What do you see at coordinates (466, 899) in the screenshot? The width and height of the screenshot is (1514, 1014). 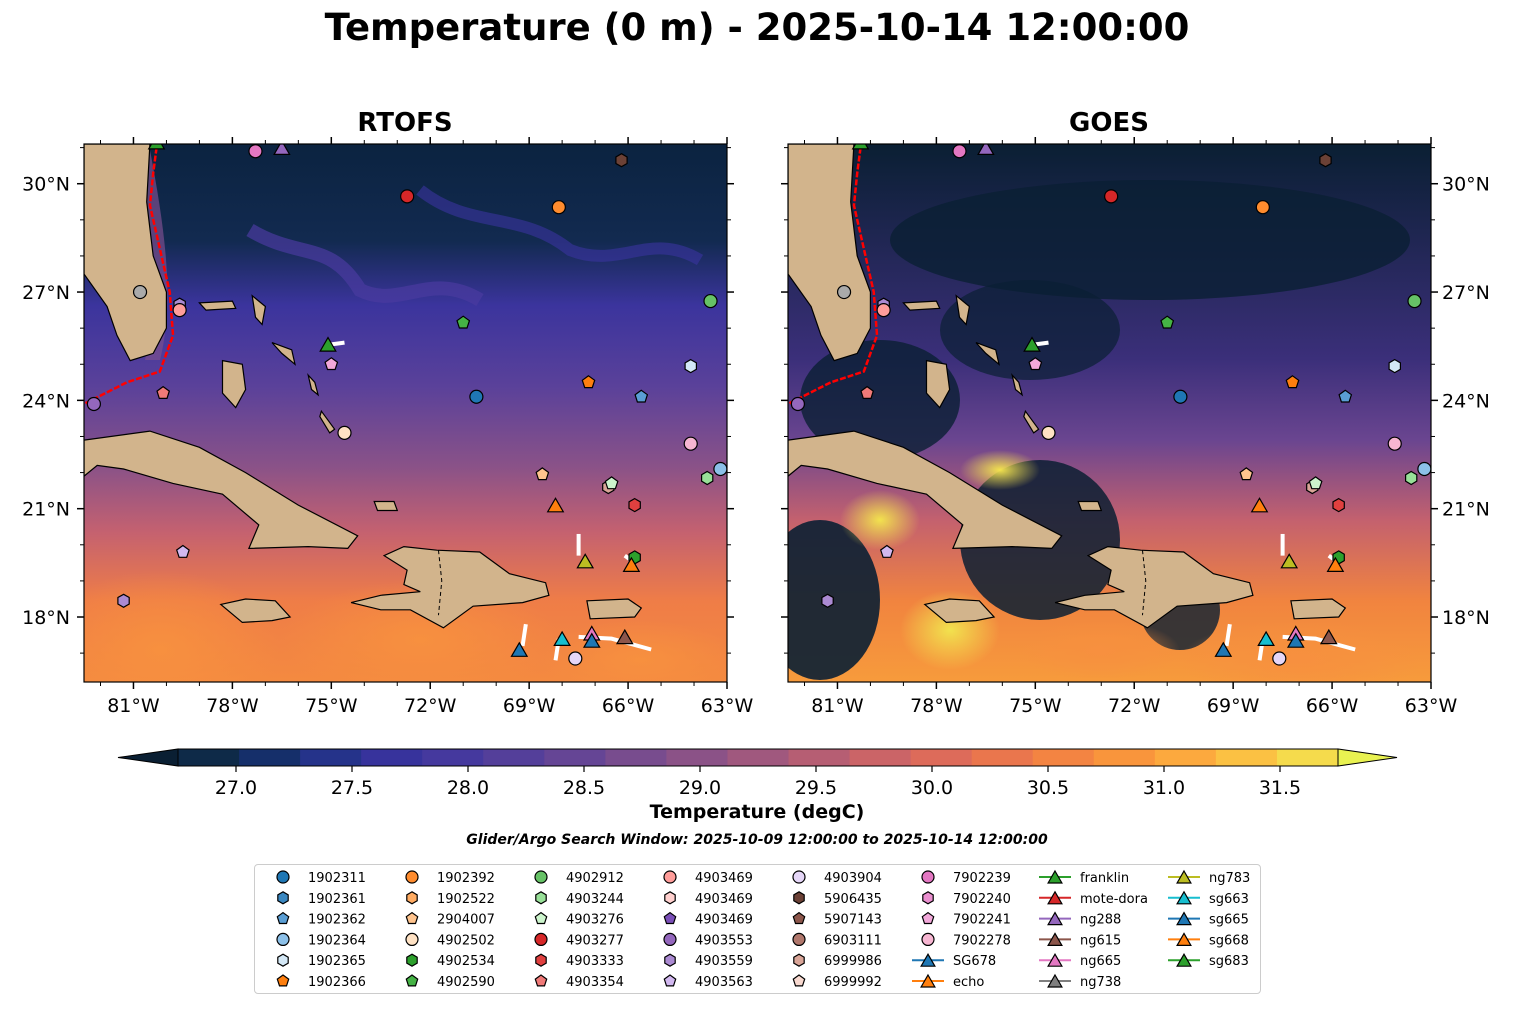 I see `legend-label: 1902522` at bounding box center [466, 899].